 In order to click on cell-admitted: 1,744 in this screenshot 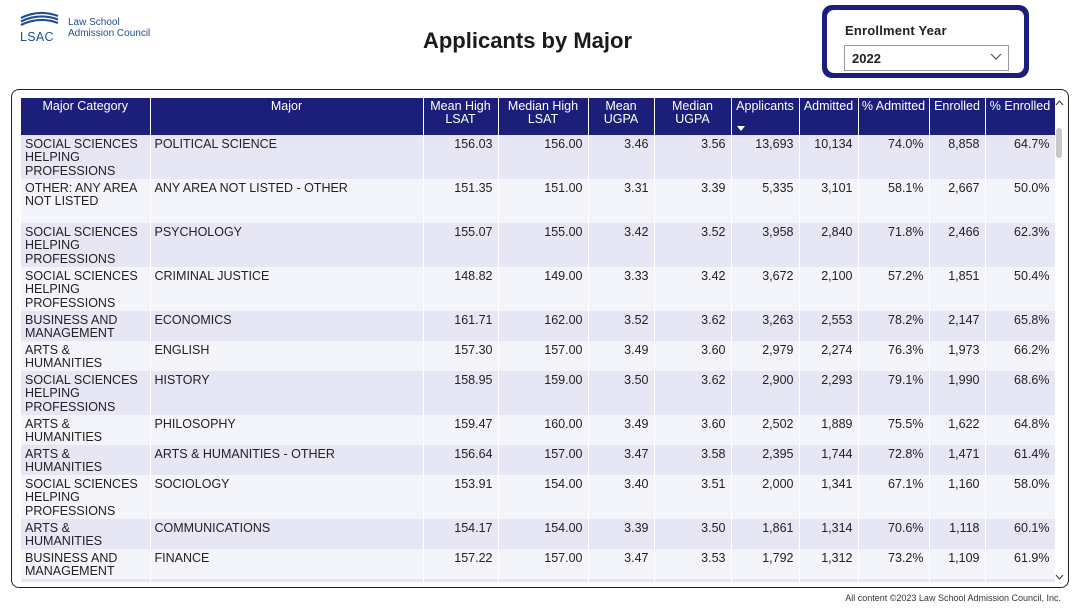, I will do `click(829, 460)`.